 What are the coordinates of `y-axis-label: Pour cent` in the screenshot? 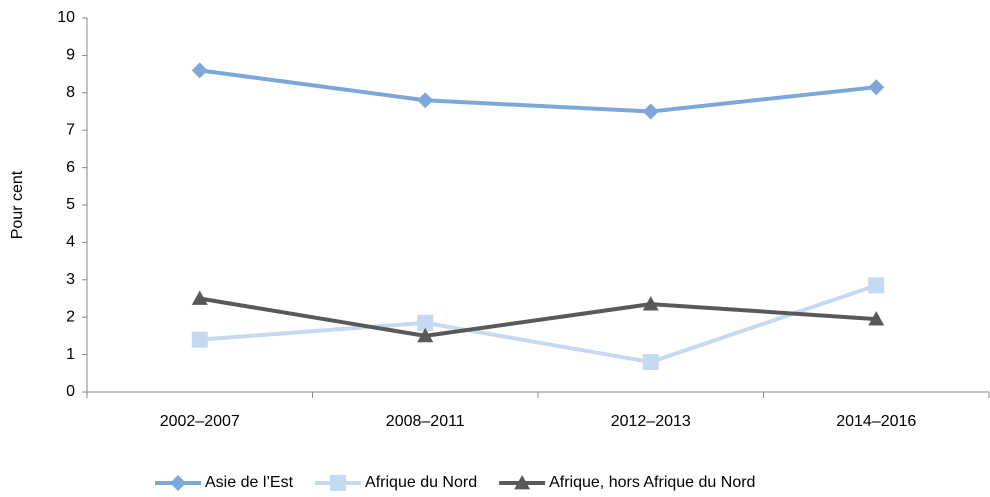 It's located at (17, 204).